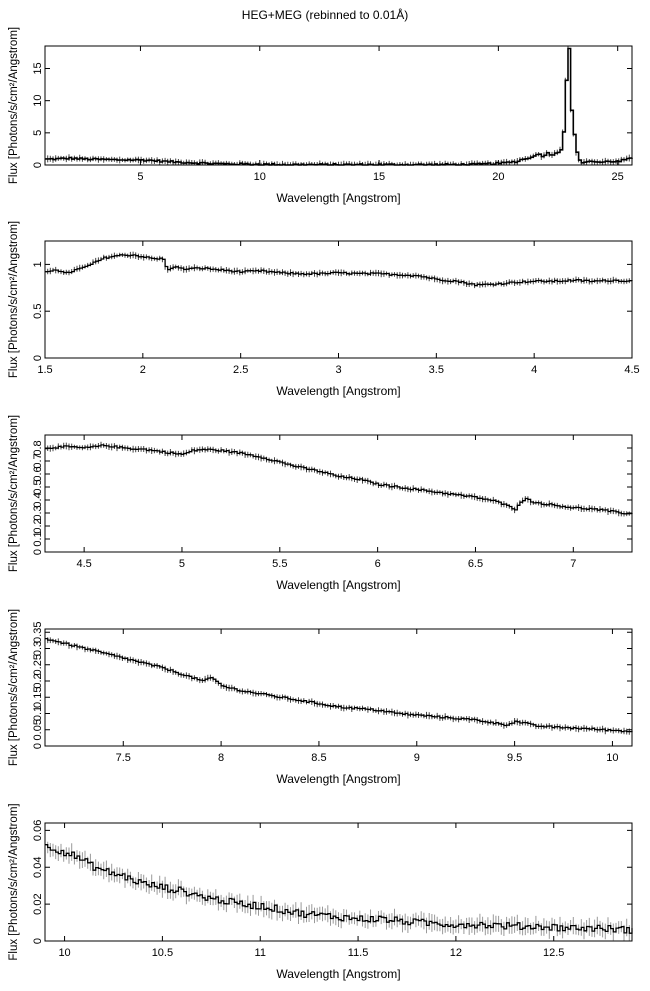 The image size is (650, 991). I want to click on x-tick-label: 7, so click(573, 564).